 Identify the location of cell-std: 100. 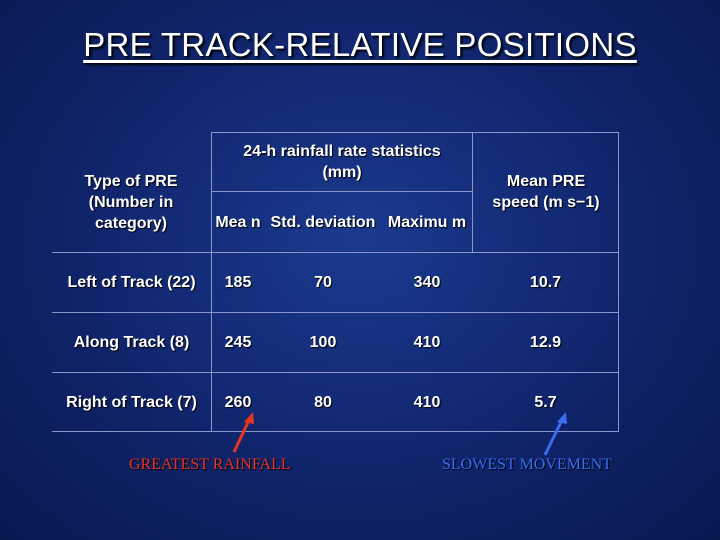
(323, 342).